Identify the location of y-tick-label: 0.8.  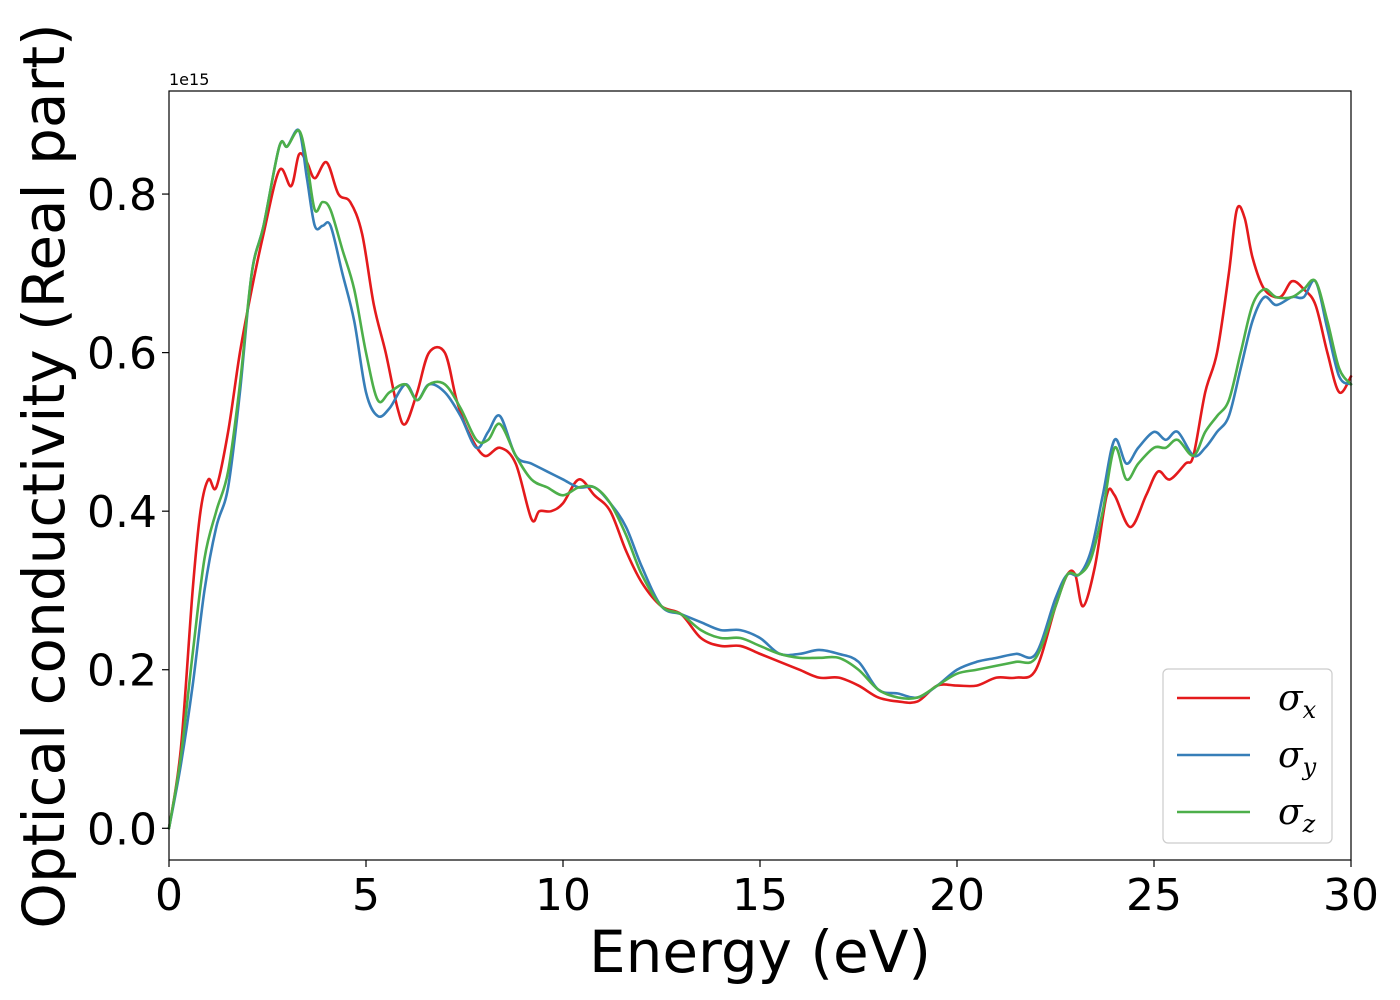
(122, 195).